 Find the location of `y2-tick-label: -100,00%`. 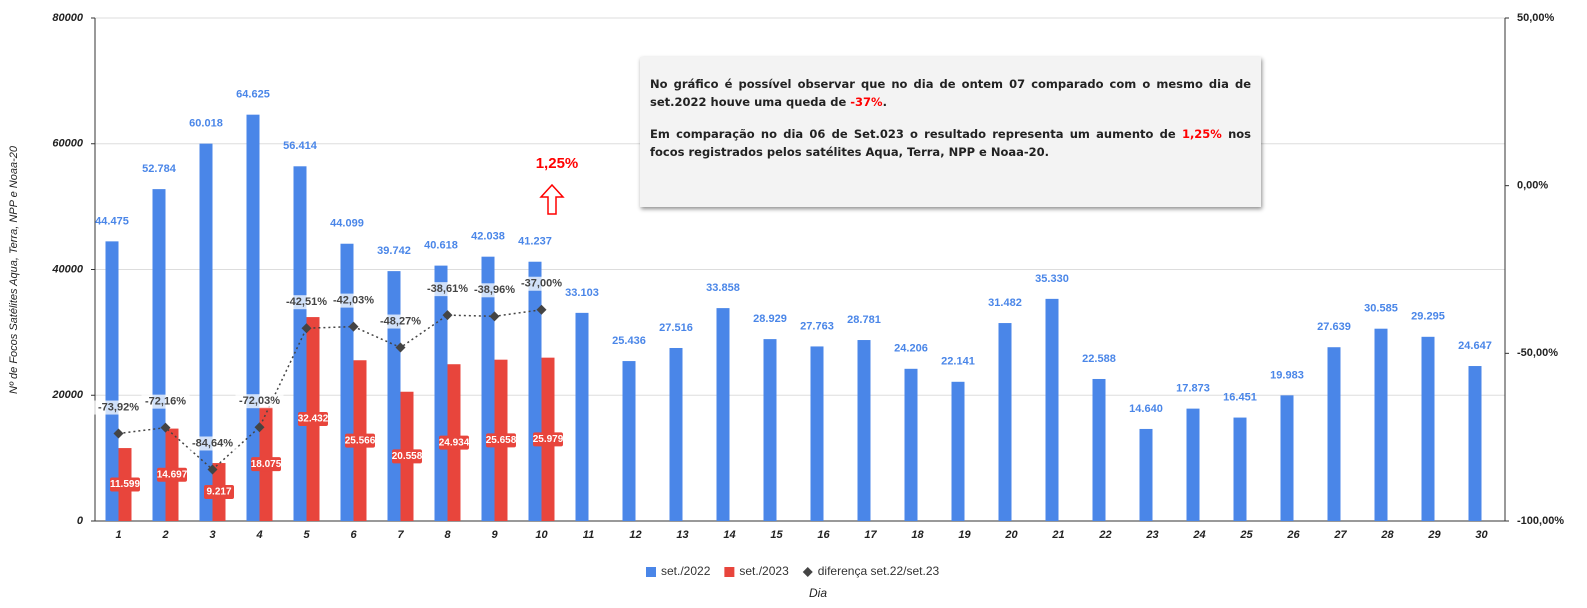

y2-tick-label: -100,00% is located at coordinates (1540, 521).